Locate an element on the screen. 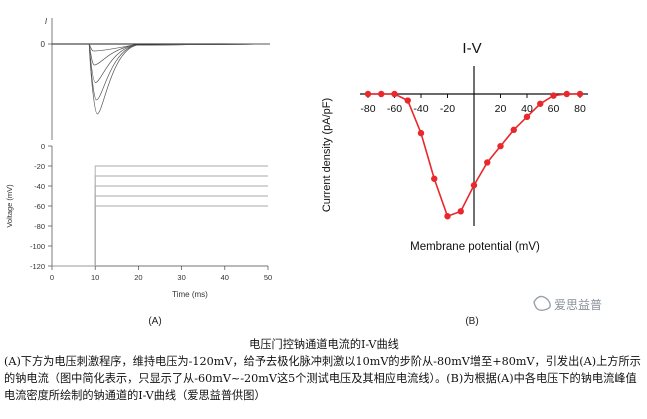 Image resolution: width=647 pixels, height=419 pixels. time-x-tick-label: 50 is located at coordinates (268, 277).